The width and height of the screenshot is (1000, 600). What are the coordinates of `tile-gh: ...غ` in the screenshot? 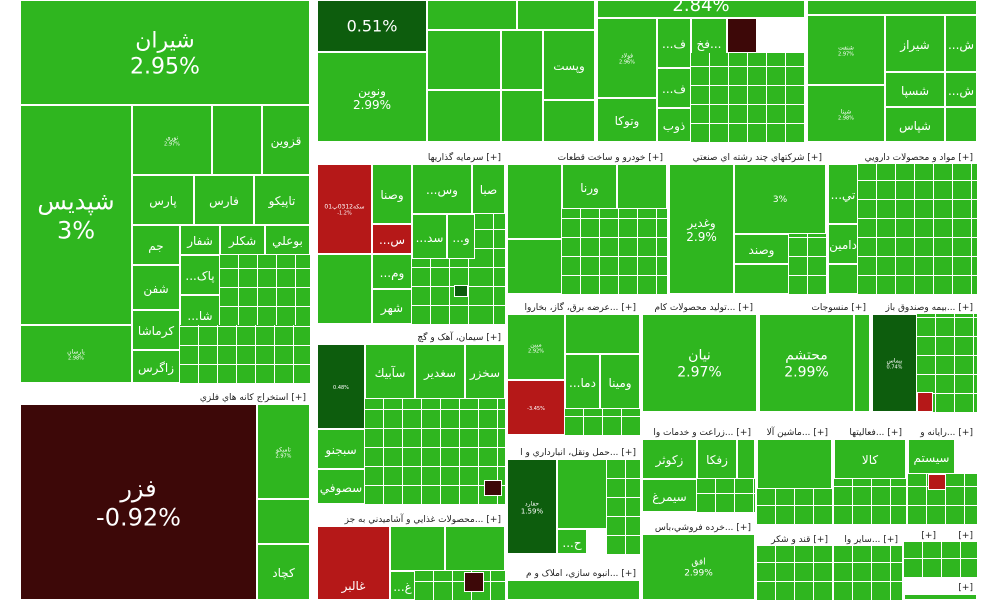 It's located at (402, 585).